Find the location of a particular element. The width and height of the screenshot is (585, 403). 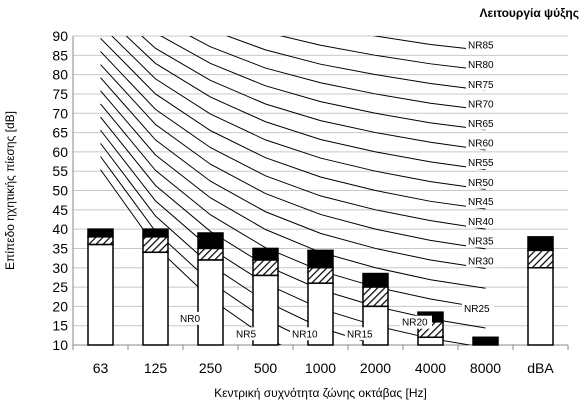

nr-curve-label: NR45 is located at coordinates (481, 202).